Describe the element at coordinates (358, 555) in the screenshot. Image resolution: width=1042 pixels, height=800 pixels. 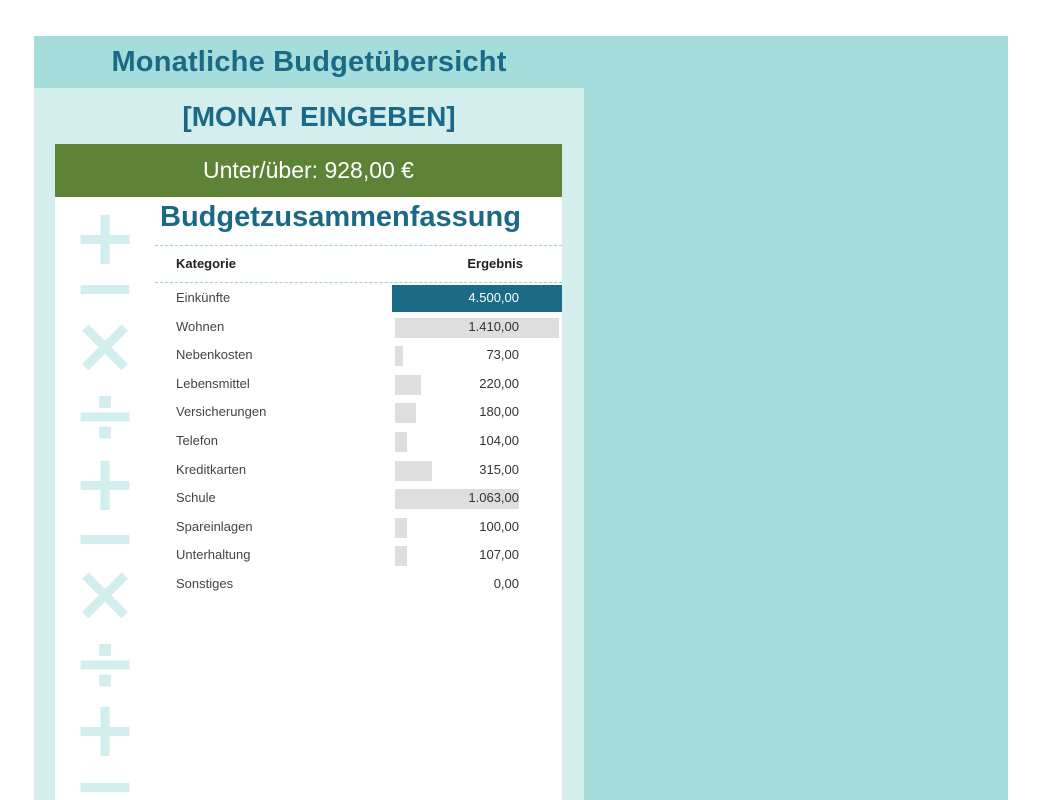
I see `table-row: Unterhaltung 107,00` at that location.